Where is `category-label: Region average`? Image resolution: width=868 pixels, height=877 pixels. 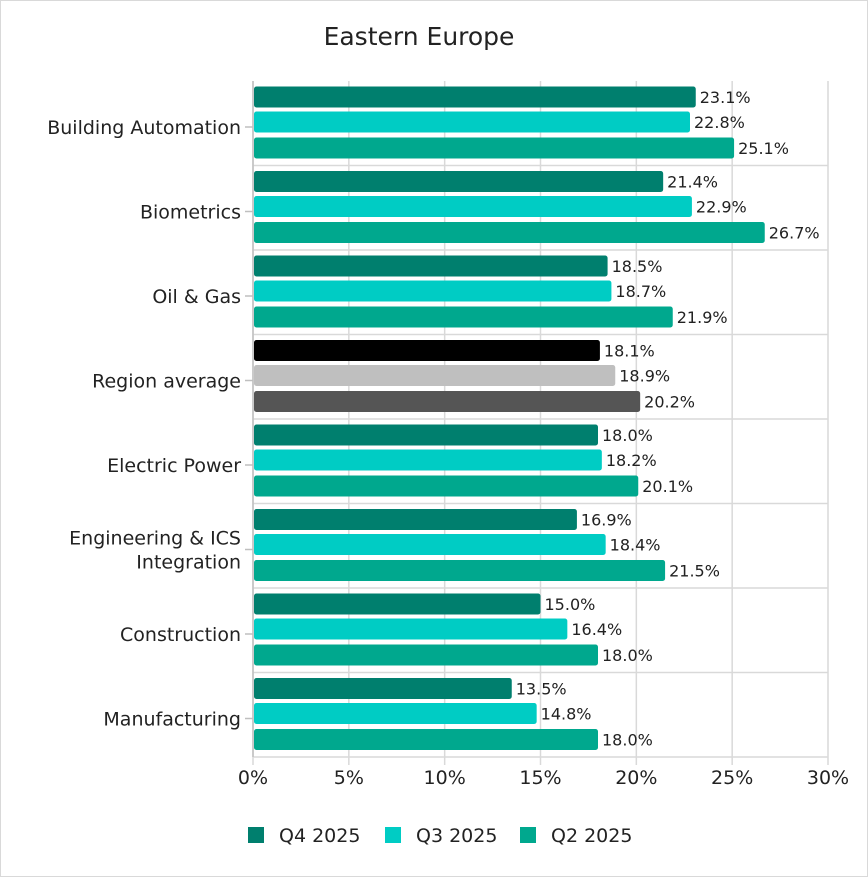
category-label: Region average is located at coordinates (166, 382).